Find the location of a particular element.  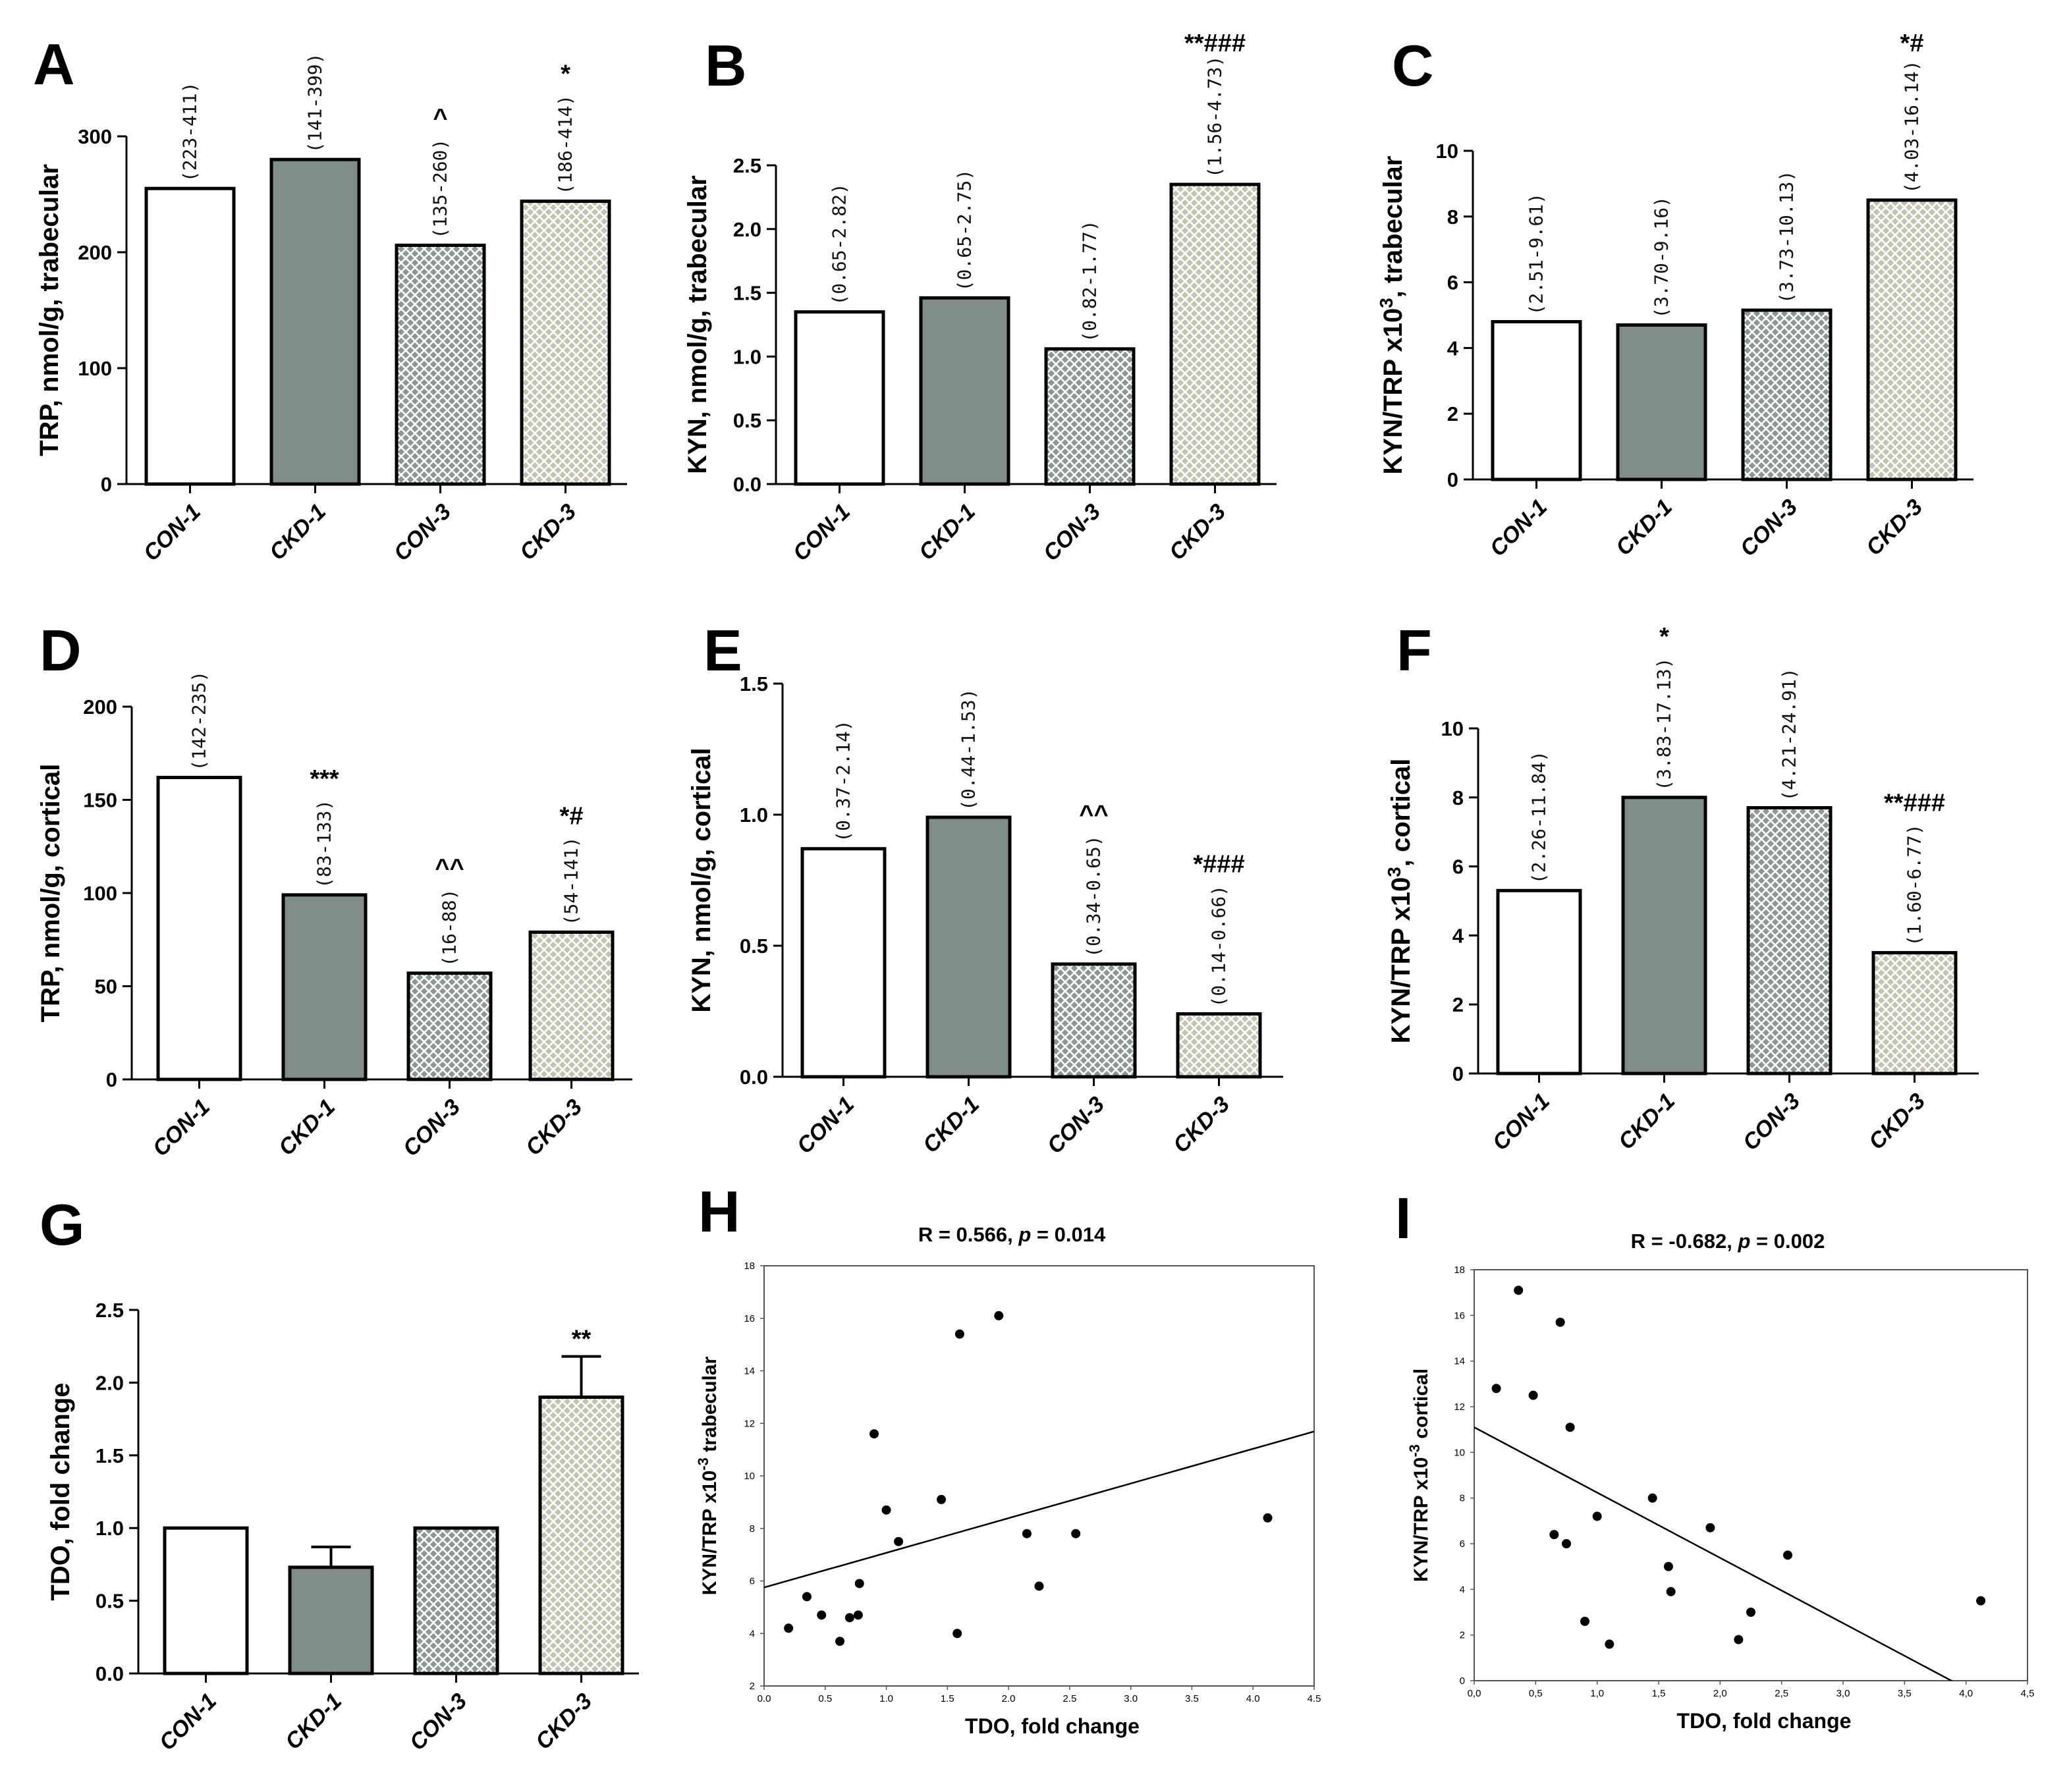

y-axis-label: KYN, nmol/g, trabecular is located at coordinates (697, 324).